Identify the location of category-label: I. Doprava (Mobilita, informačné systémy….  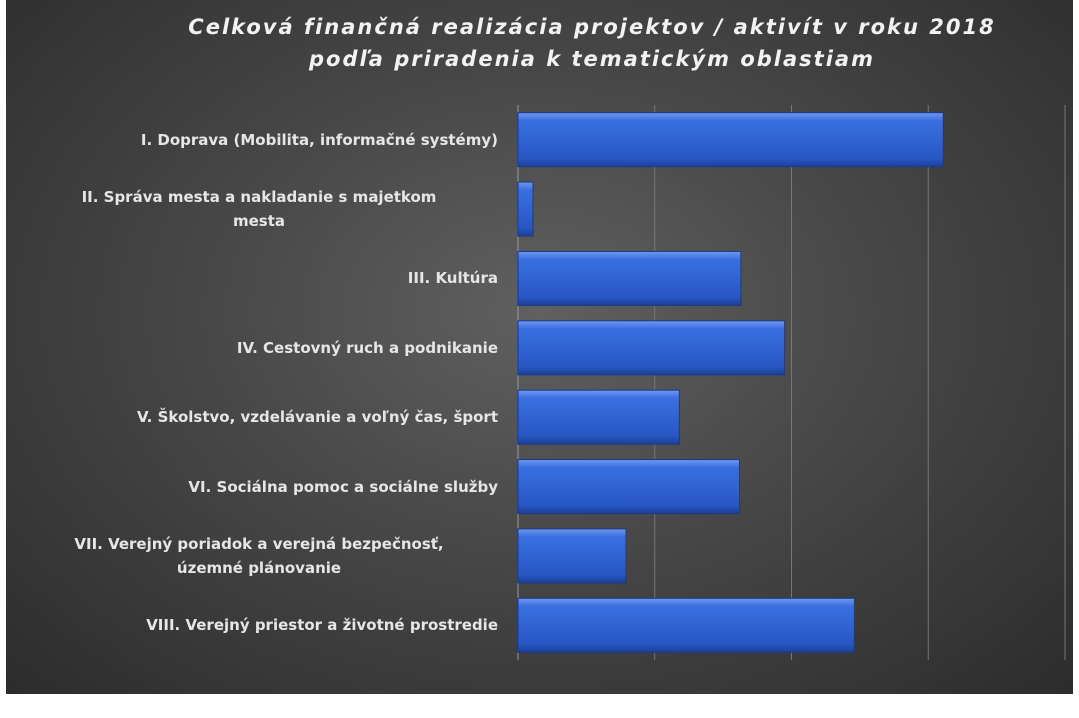
(319, 139).